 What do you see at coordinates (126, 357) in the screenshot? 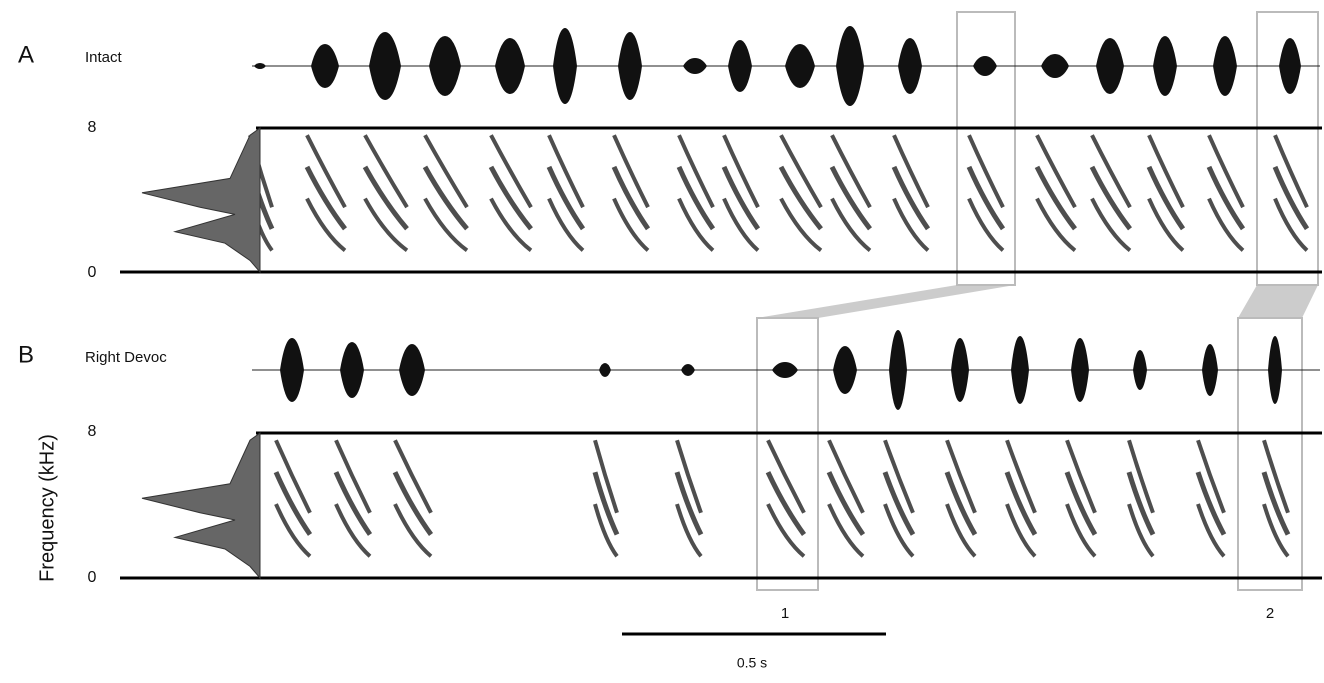
I see `panel-title: Right Devoc` at bounding box center [126, 357].